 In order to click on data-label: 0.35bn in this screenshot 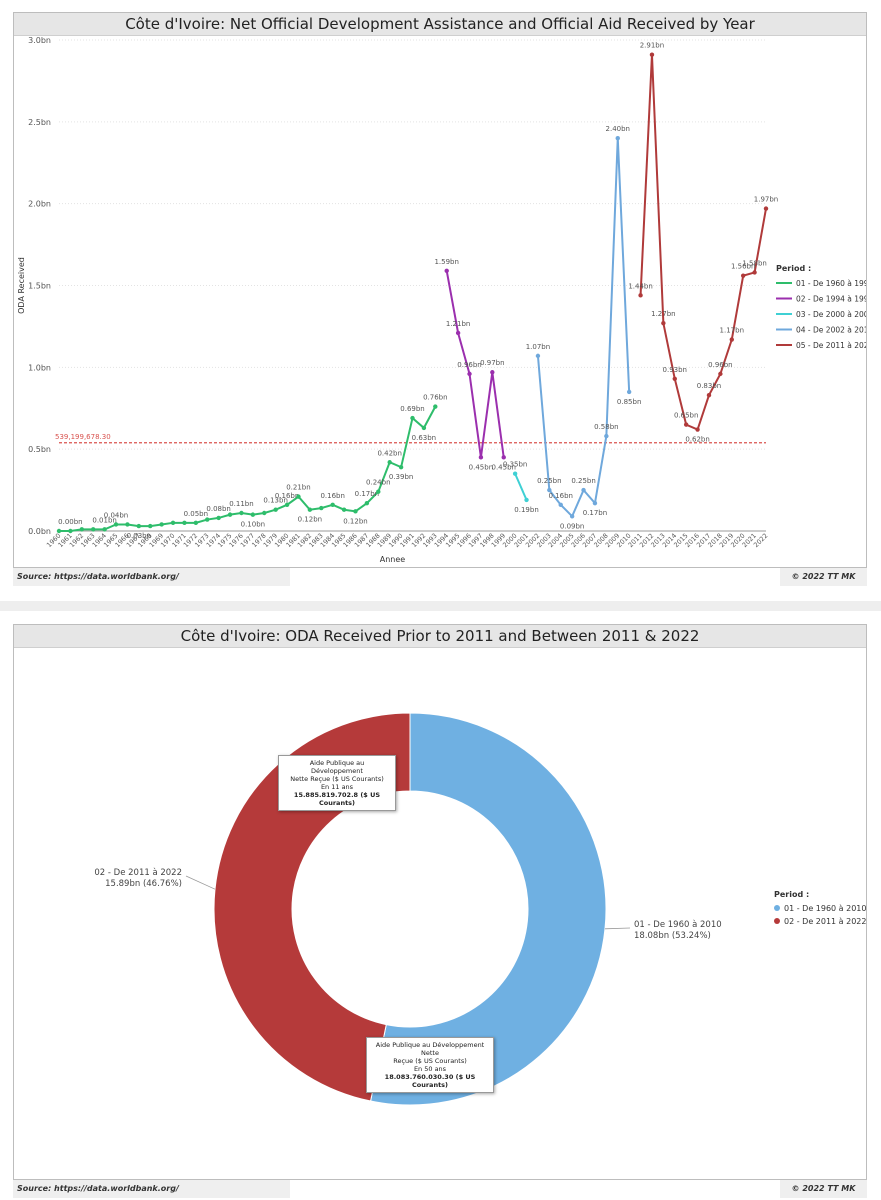, I will do `click(515, 465)`.